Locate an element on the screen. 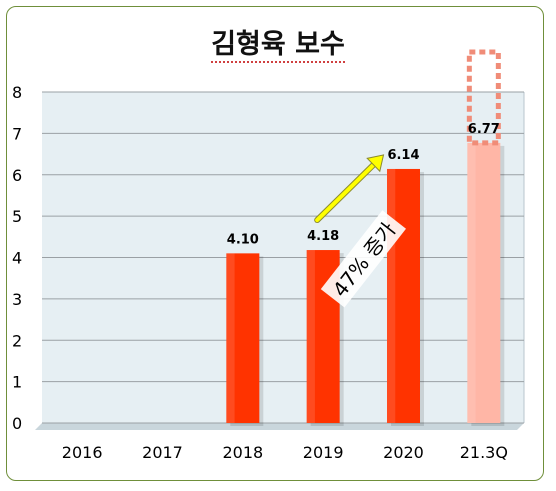 This screenshot has height=491, width=556. plot-floor is located at coordinates (279, 426).